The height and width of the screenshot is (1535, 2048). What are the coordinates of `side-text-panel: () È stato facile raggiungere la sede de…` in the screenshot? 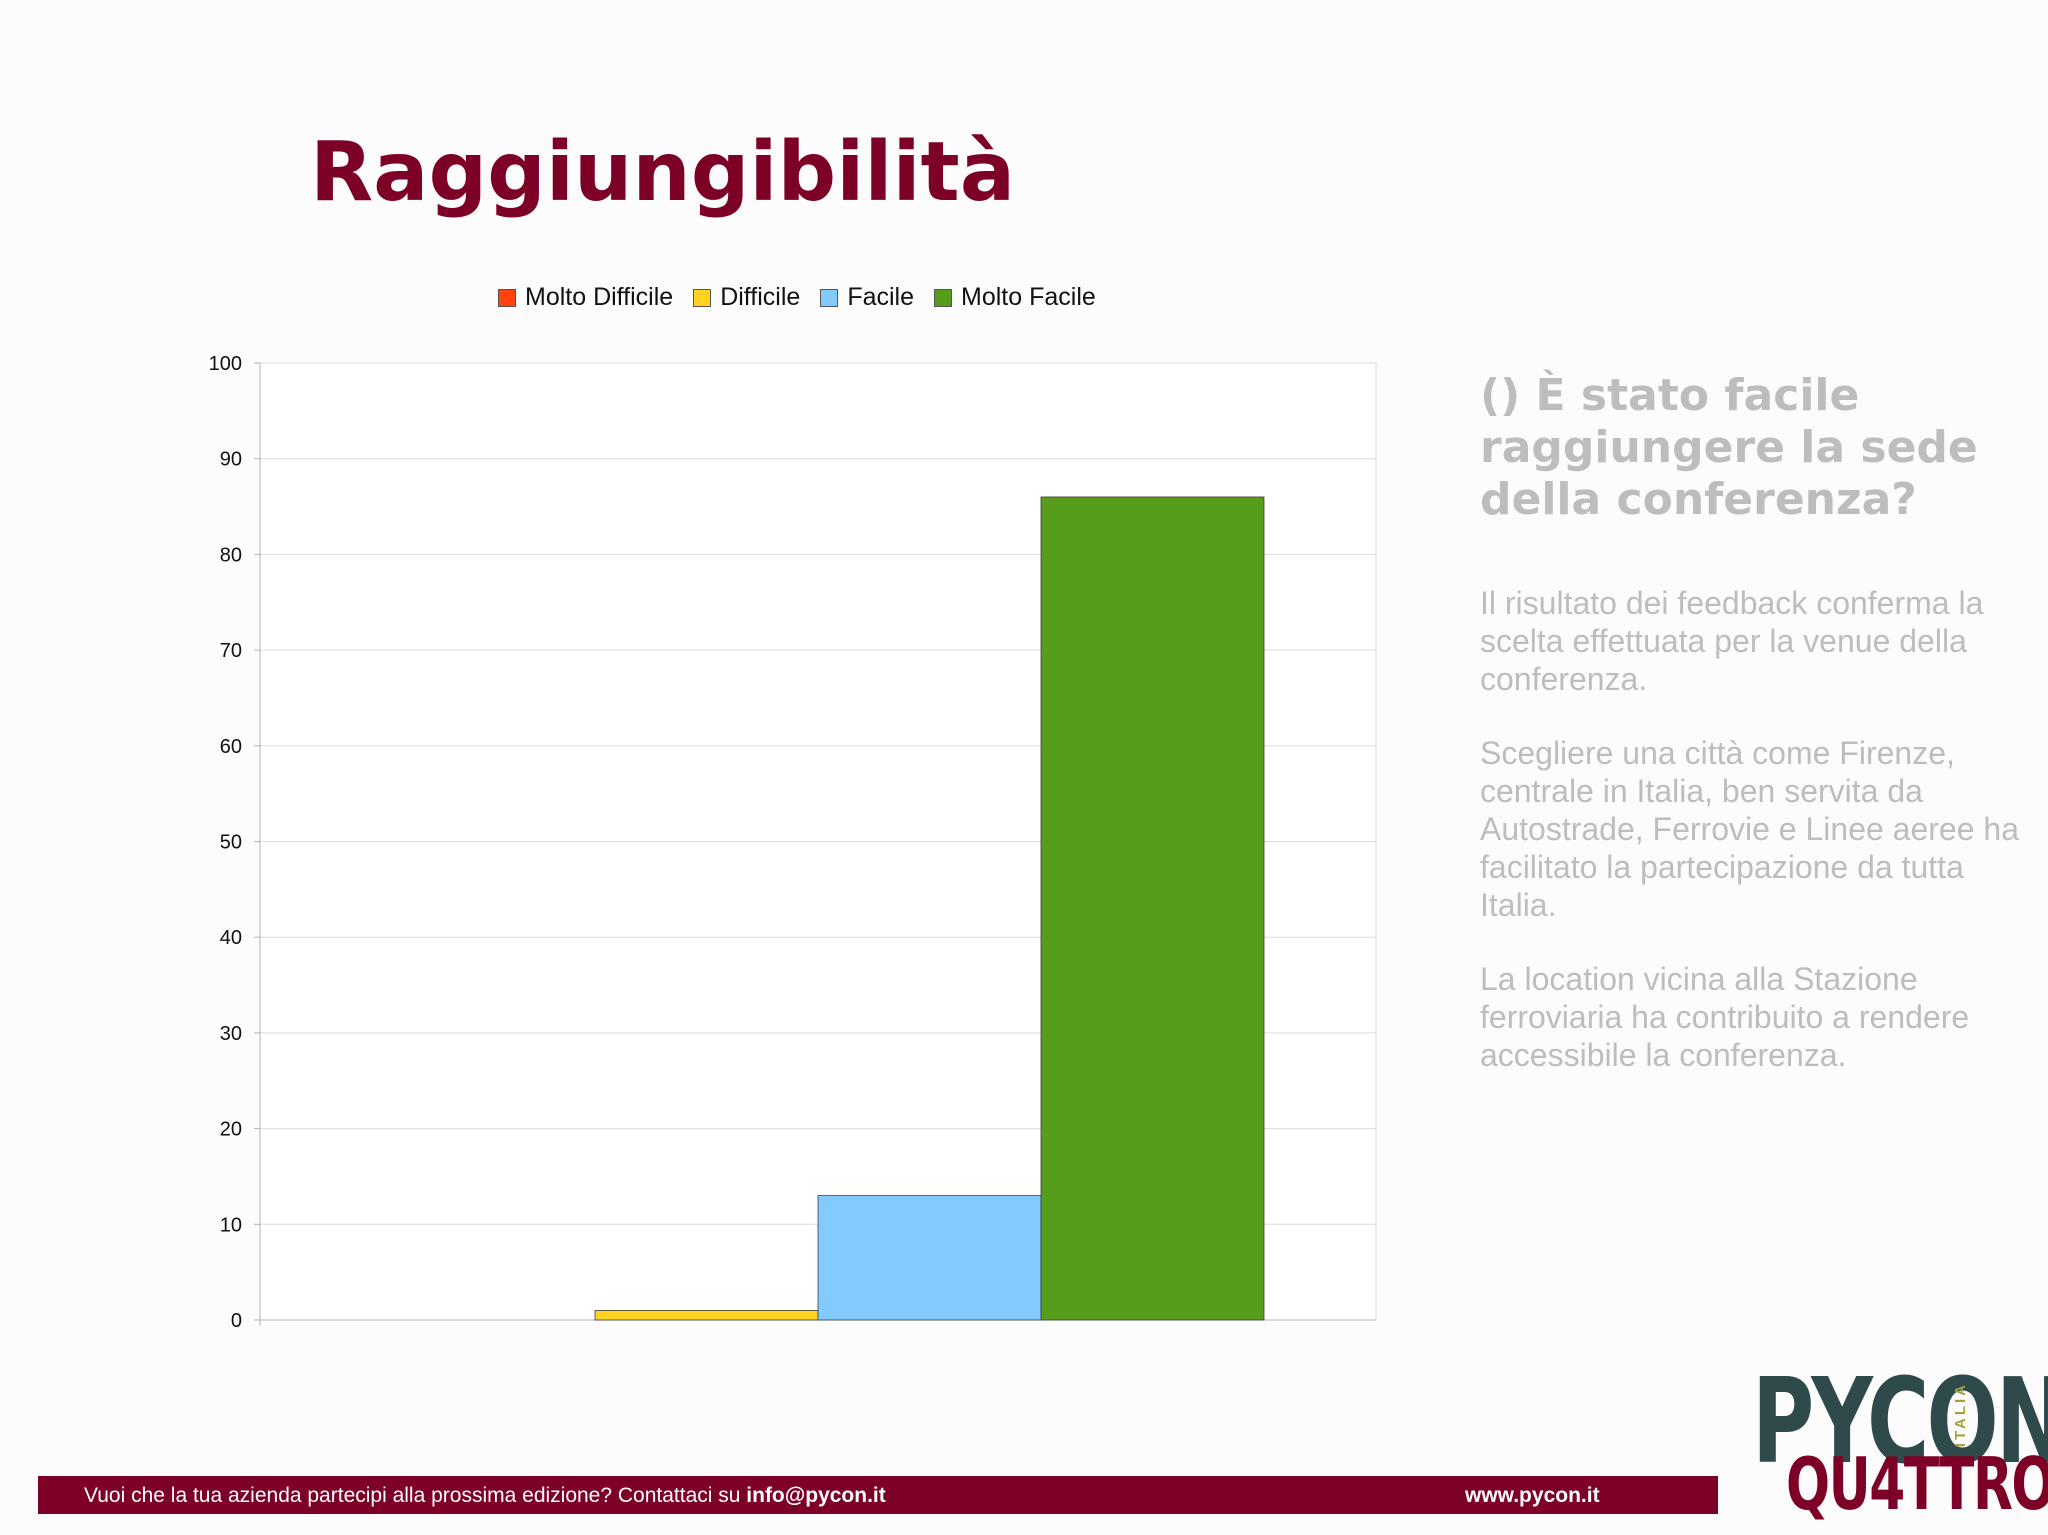 It's located at (1750, 740).